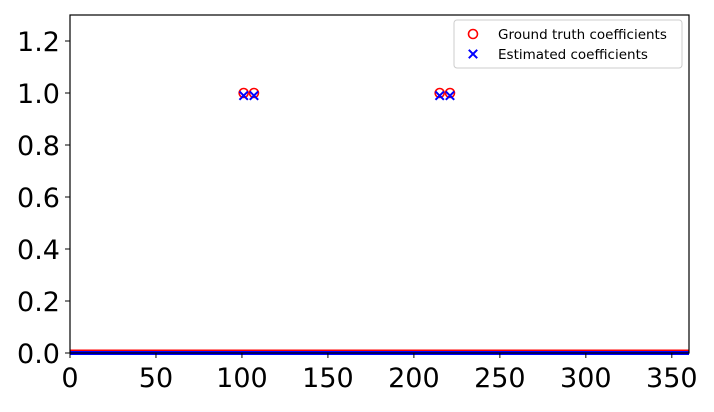 This screenshot has width=714, height=412. Describe the element at coordinates (328, 378) in the screenshot. I see `x-tick-label: 150` at that location.